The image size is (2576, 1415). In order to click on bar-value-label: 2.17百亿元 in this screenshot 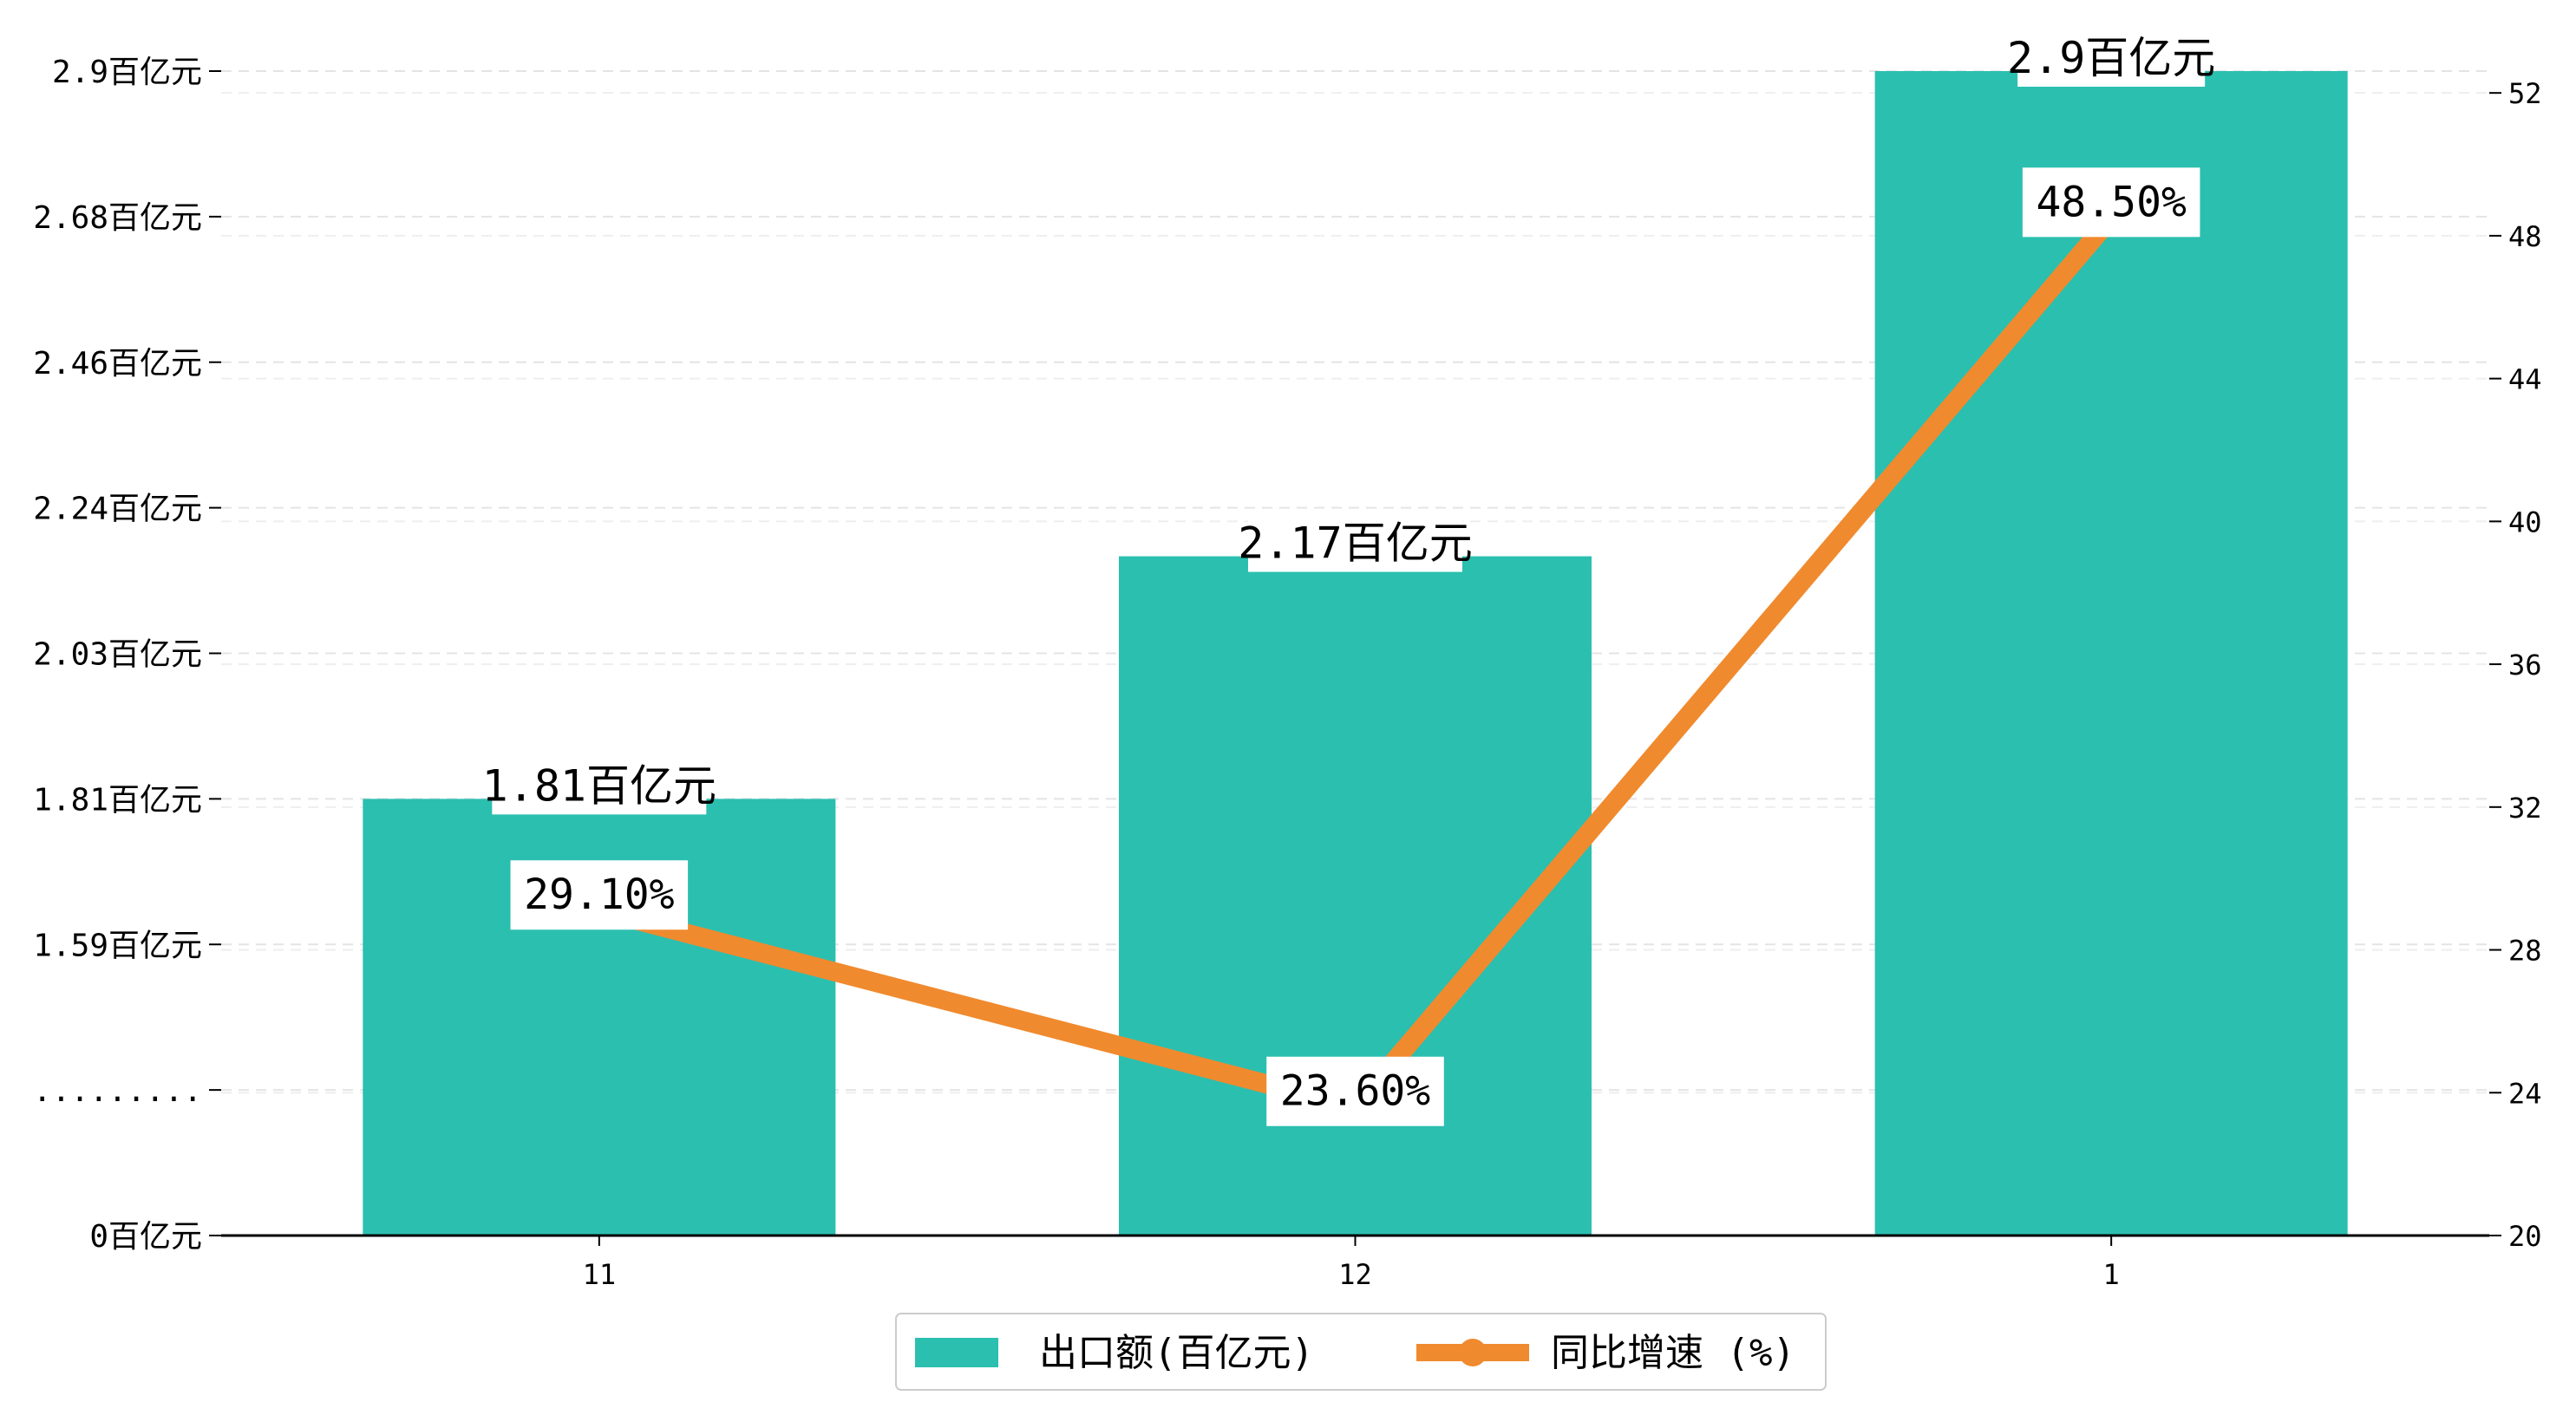, I will do `click(1355, 543)`.